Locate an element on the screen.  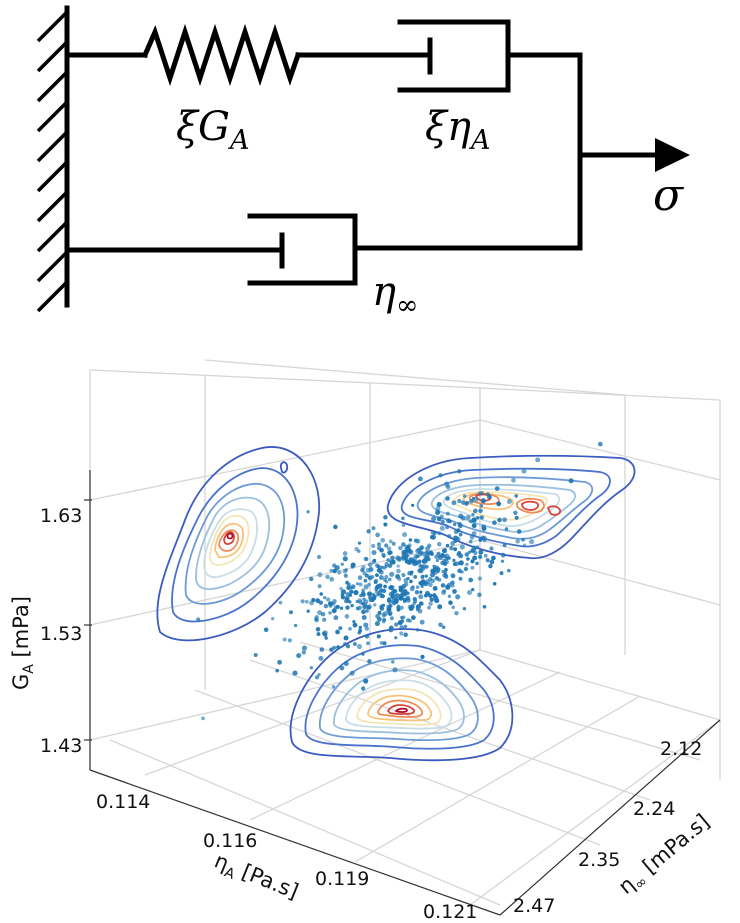
y-axis-label: η∞ [mPa.s] is located at coordinates (665, 855).